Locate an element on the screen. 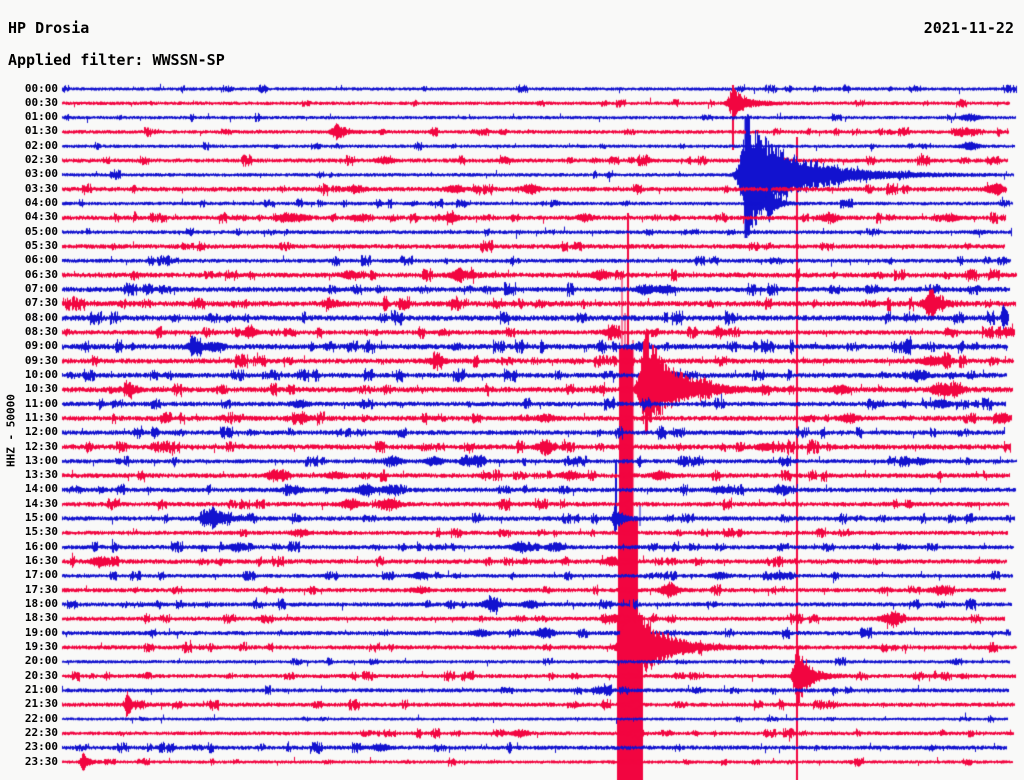  time-label: 14:30 is located at coordinates (41, 503).